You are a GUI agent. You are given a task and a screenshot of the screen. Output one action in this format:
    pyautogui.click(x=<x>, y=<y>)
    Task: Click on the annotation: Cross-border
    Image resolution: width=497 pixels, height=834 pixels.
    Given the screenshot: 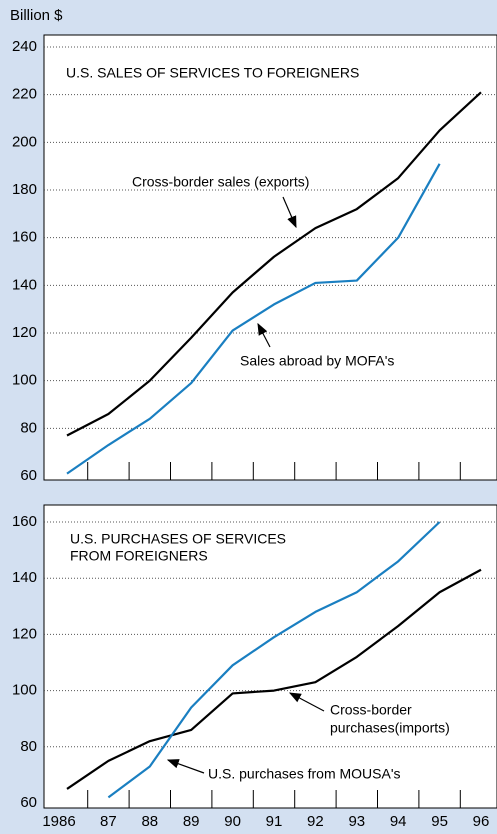 What is the action you would take?
    pyautogui.click(x=371, y=710)
    